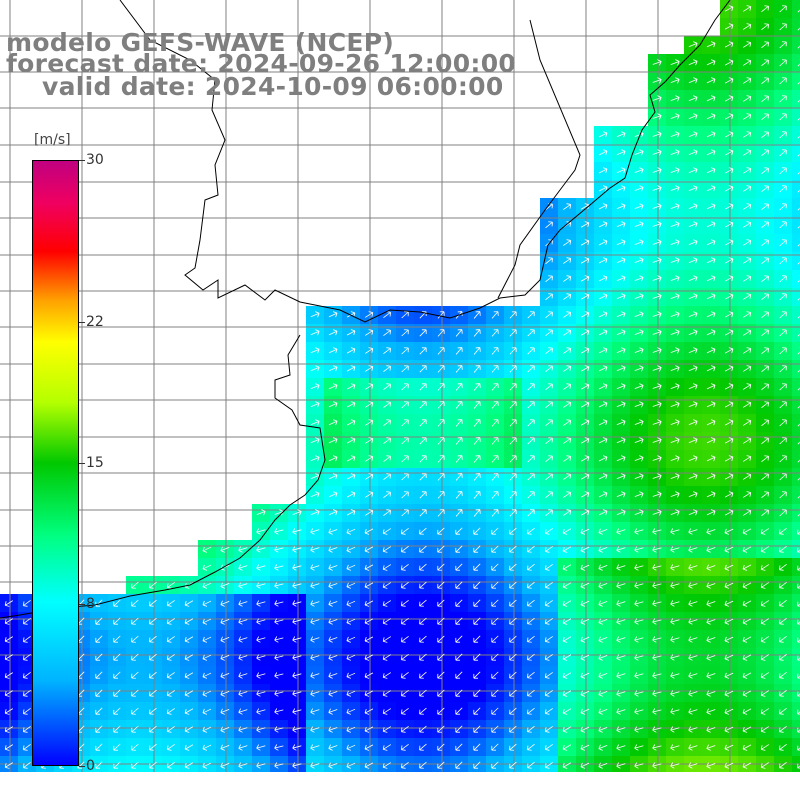  Describe the element at coordinates (52, 140) in the screenshot. I see `colorbar-unit-label: [m/s]` at that location.